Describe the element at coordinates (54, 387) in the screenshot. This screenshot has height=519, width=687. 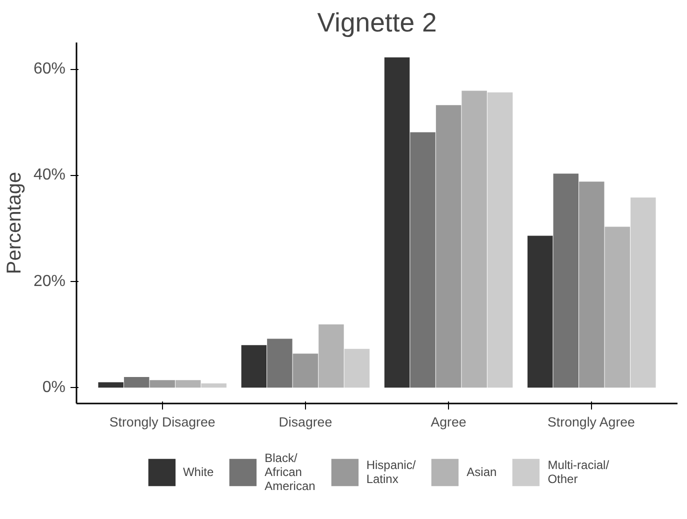
I see `y-tick-label: 0%` at that location.